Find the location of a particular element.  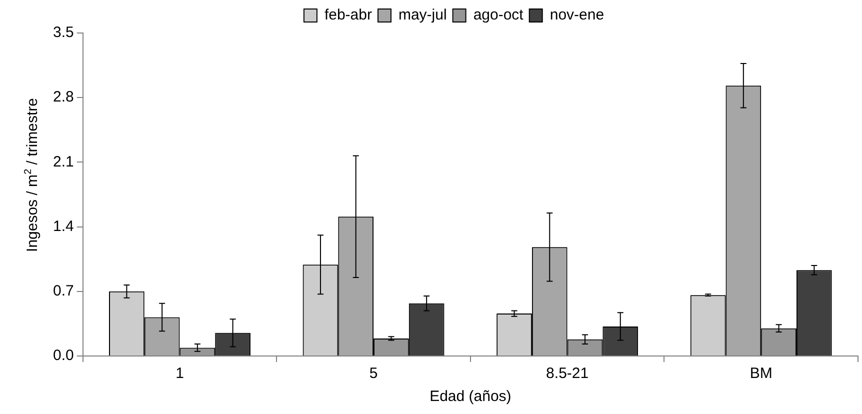

x-tick-label: 8.5-21 is located at coordinates (567, 373).